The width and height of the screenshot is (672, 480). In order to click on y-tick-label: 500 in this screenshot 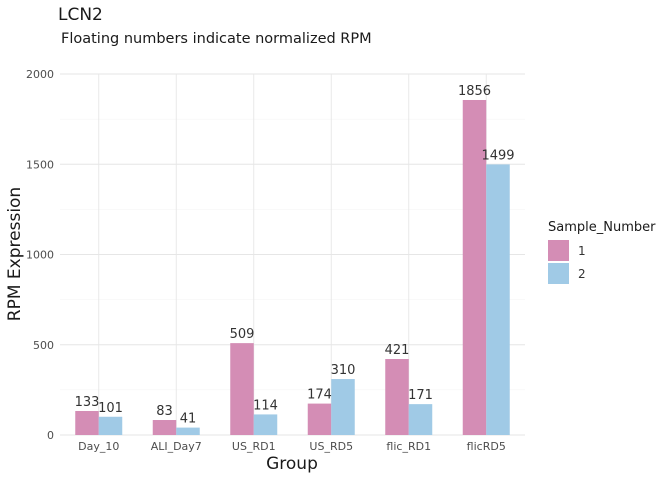, I will do `click(43, 345)`.